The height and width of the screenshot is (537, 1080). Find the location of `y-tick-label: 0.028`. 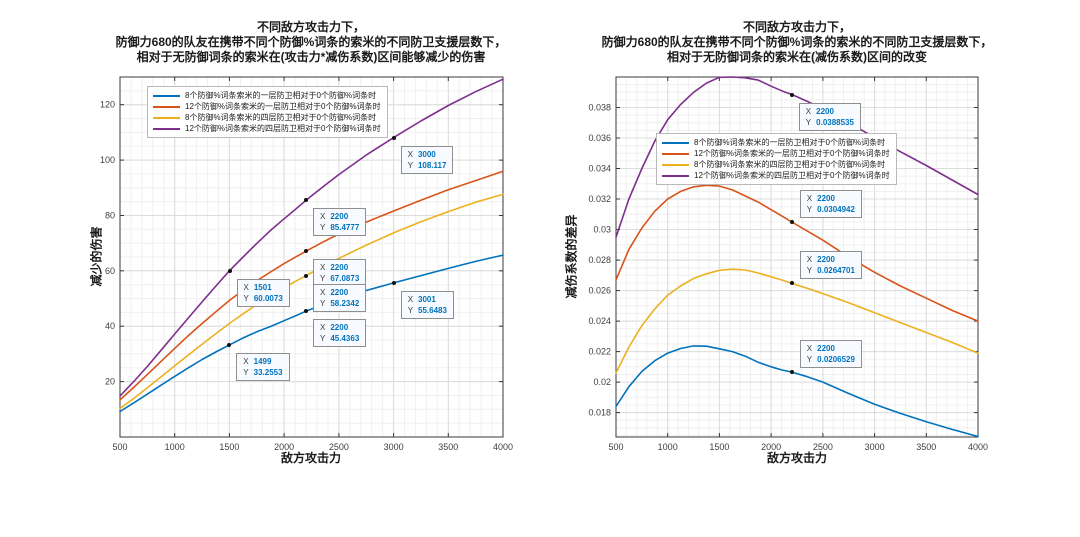

y-tick-label: 0.028 is located at coordinates (599, 260).